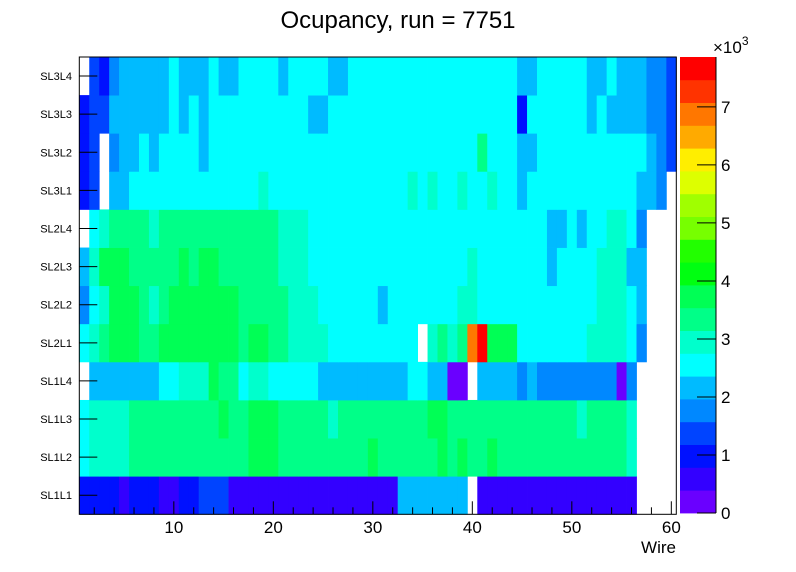 The image size is (796, 572). What do you see at coordinates (56, 344) in the screenshot?
I see `y-tick-label: SL2L1` at bounding box center [56, 344].